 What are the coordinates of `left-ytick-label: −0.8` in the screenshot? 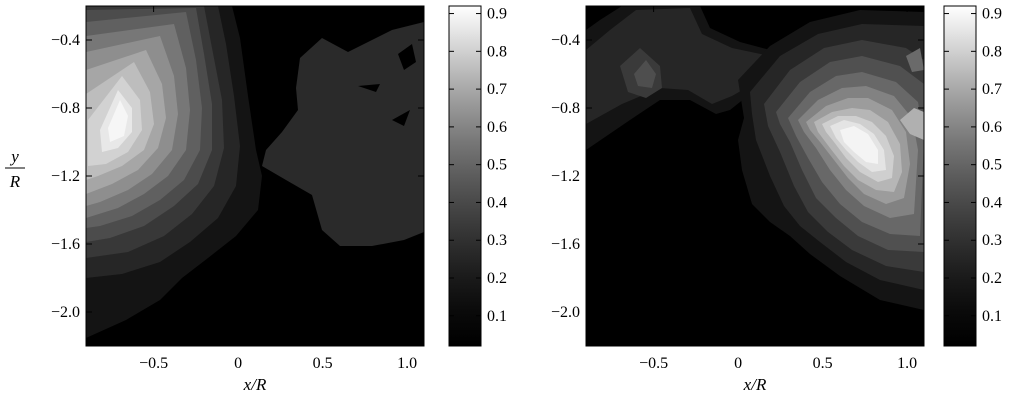 It's located at (65, 108).